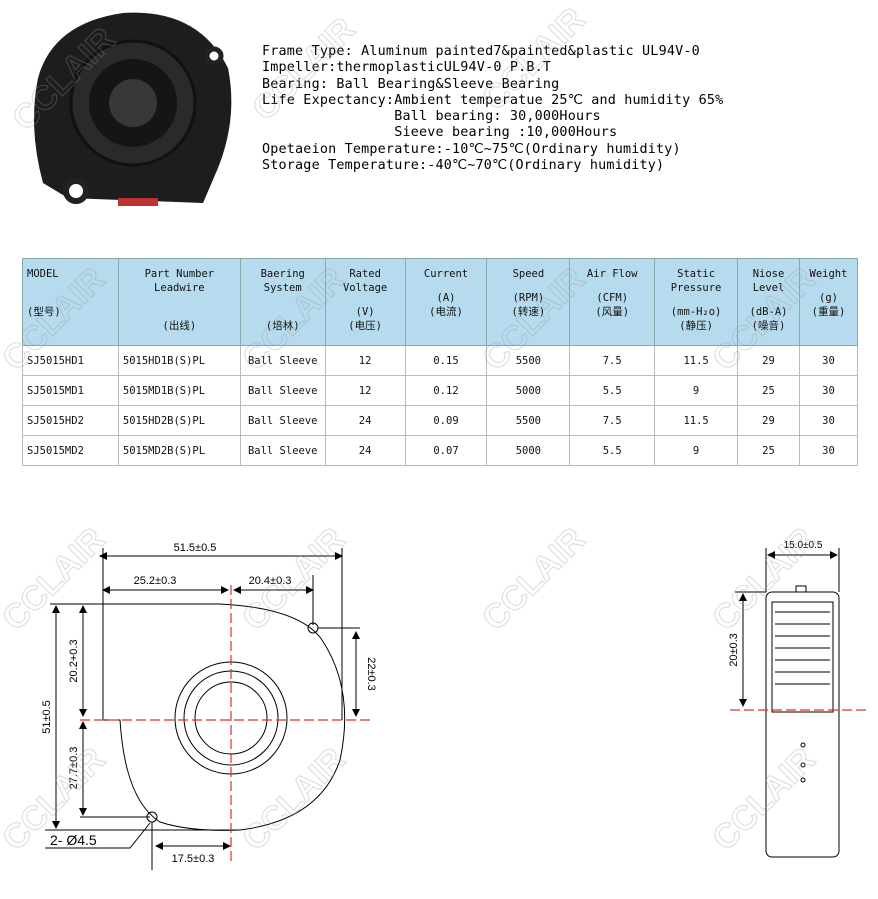  I want to click on header-chinese: (静压), so click(696, 326).